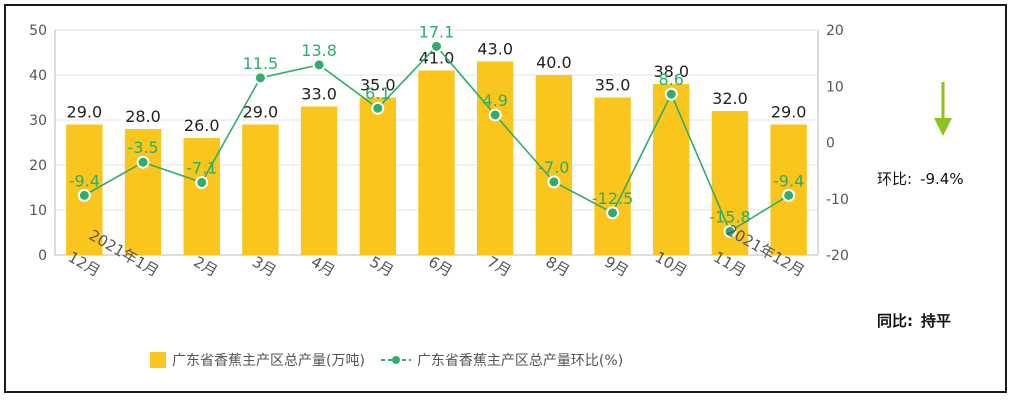 The width and height of the screenshot is (1015, 401). I want to click on legend-bar-label: 广东省香蕉主产区总产量(万吨), so click(268, 361).